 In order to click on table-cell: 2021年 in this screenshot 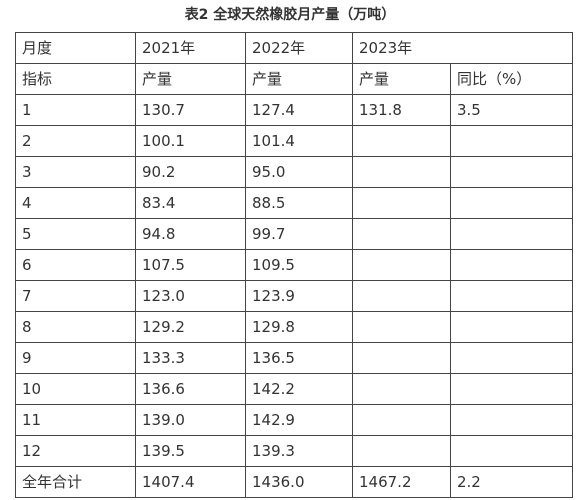, I will do `click(190, 48)`.